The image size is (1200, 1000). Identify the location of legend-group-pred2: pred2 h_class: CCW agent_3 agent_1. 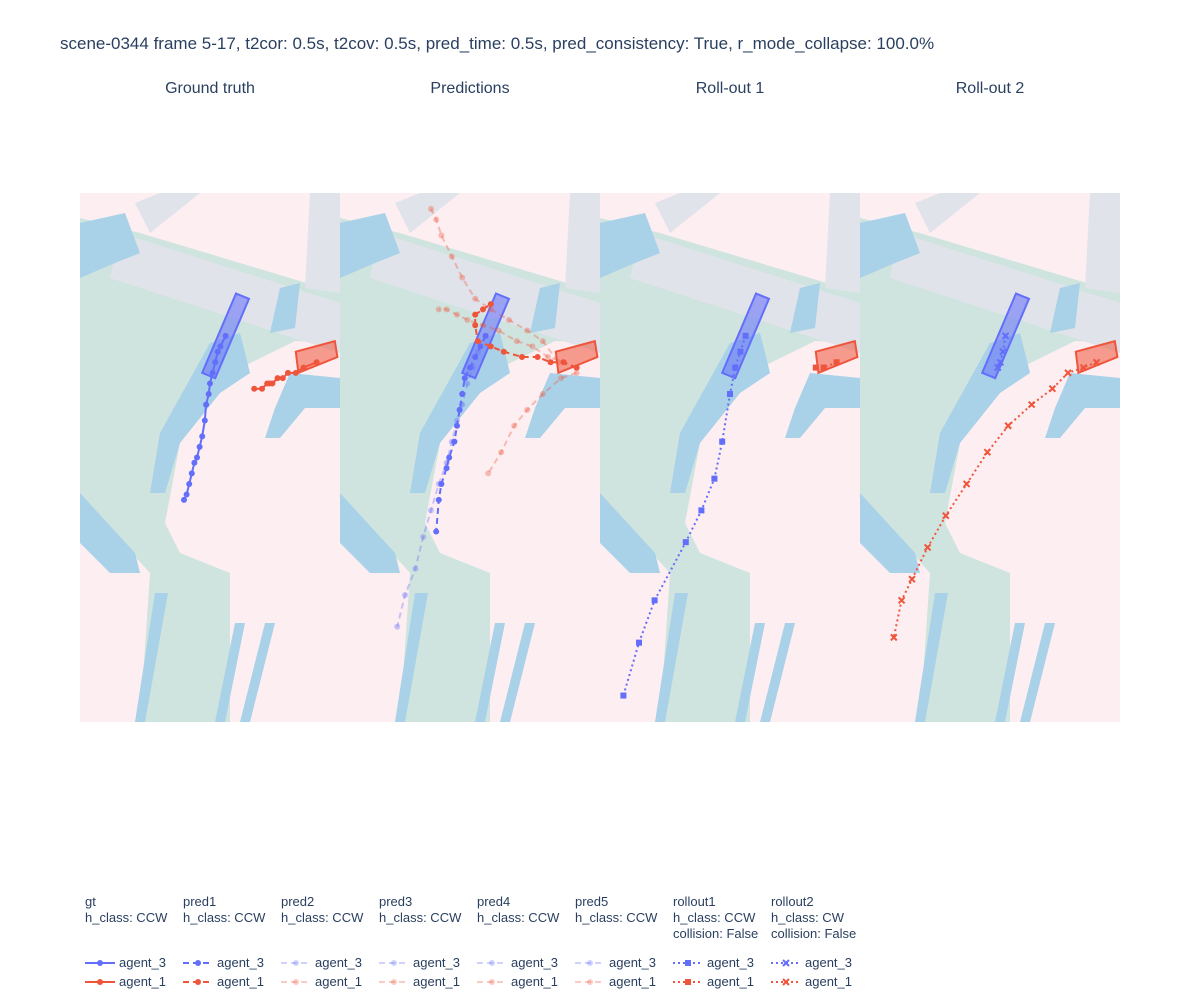
(322, 941).